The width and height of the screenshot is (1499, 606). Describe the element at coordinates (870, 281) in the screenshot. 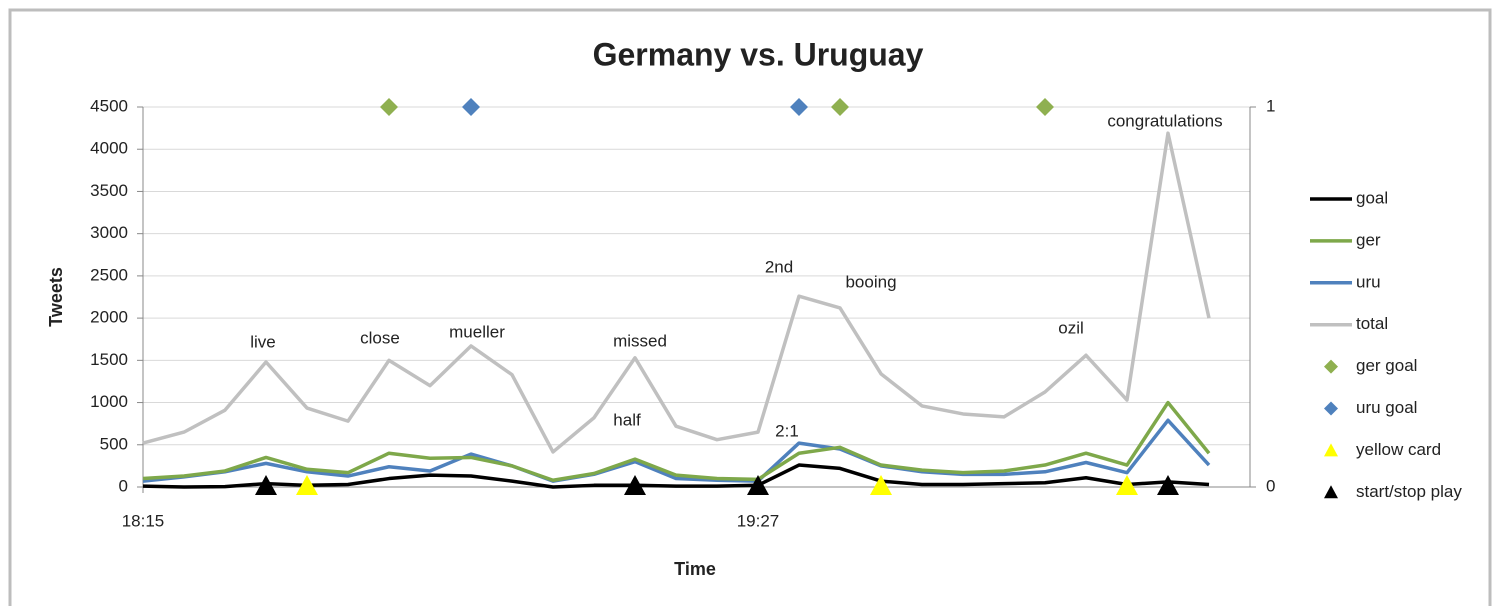

I see `annotation: booing` at that location.